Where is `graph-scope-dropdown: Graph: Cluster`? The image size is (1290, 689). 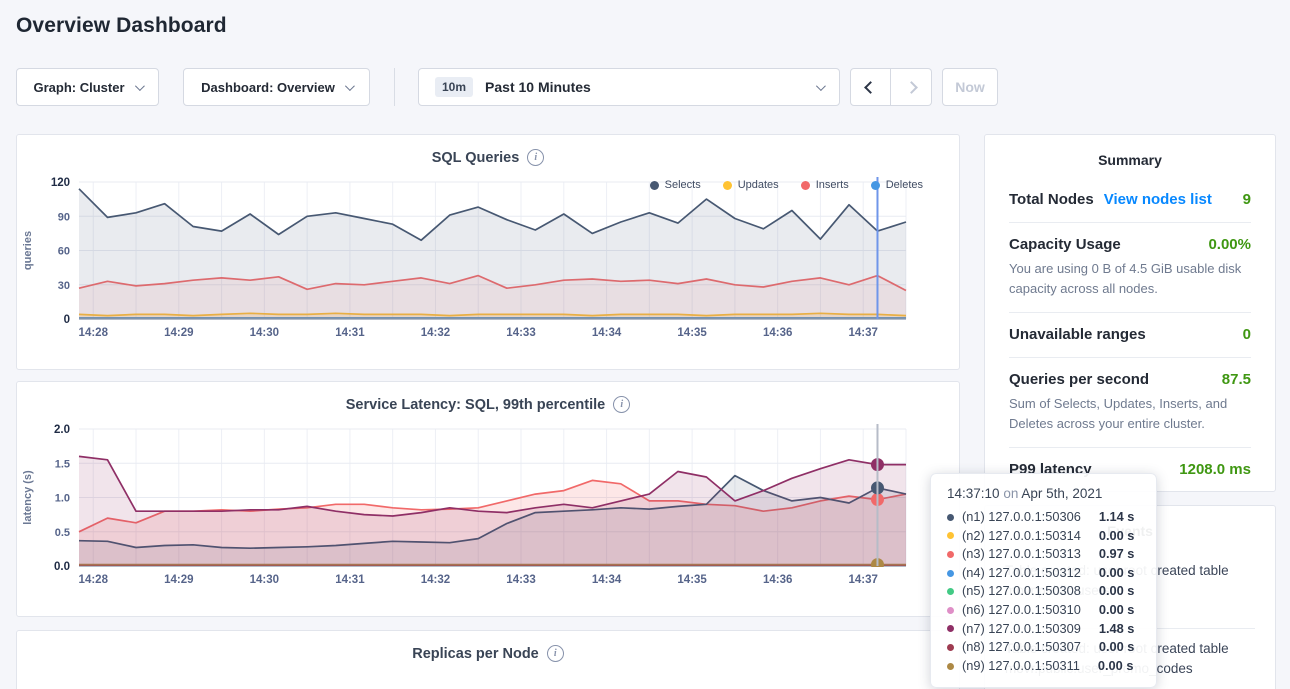 graph-scope-dropdown: Graph: Cluster is located at coordinates (87, 87).